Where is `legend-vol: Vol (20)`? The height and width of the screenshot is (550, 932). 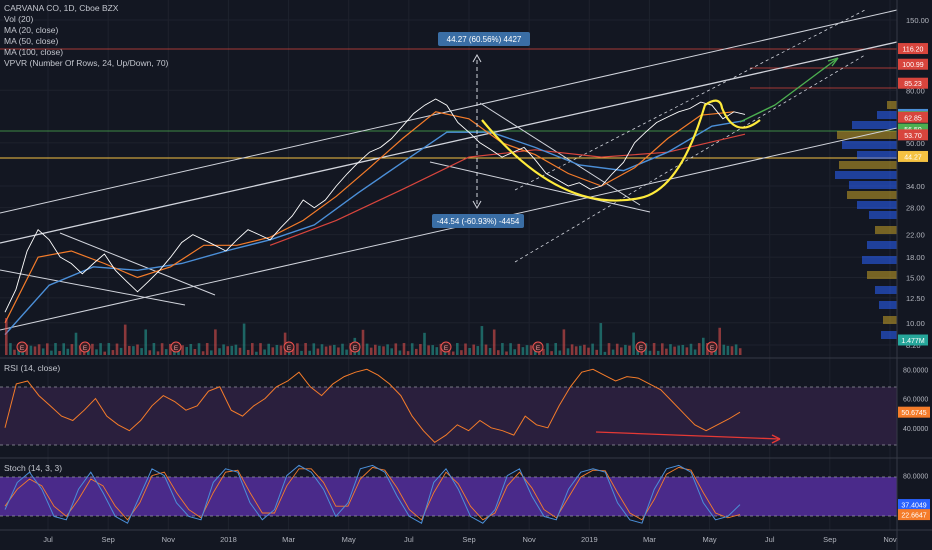 legend-vol: Vol (20) is located at coordinates (19, 19).